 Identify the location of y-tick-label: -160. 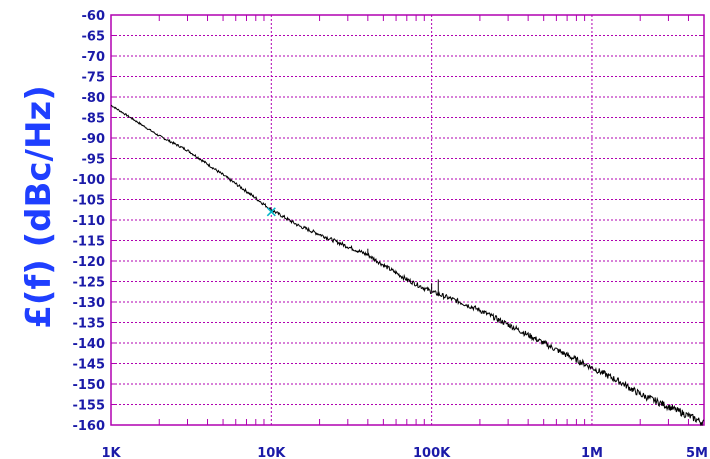
(88, 426).